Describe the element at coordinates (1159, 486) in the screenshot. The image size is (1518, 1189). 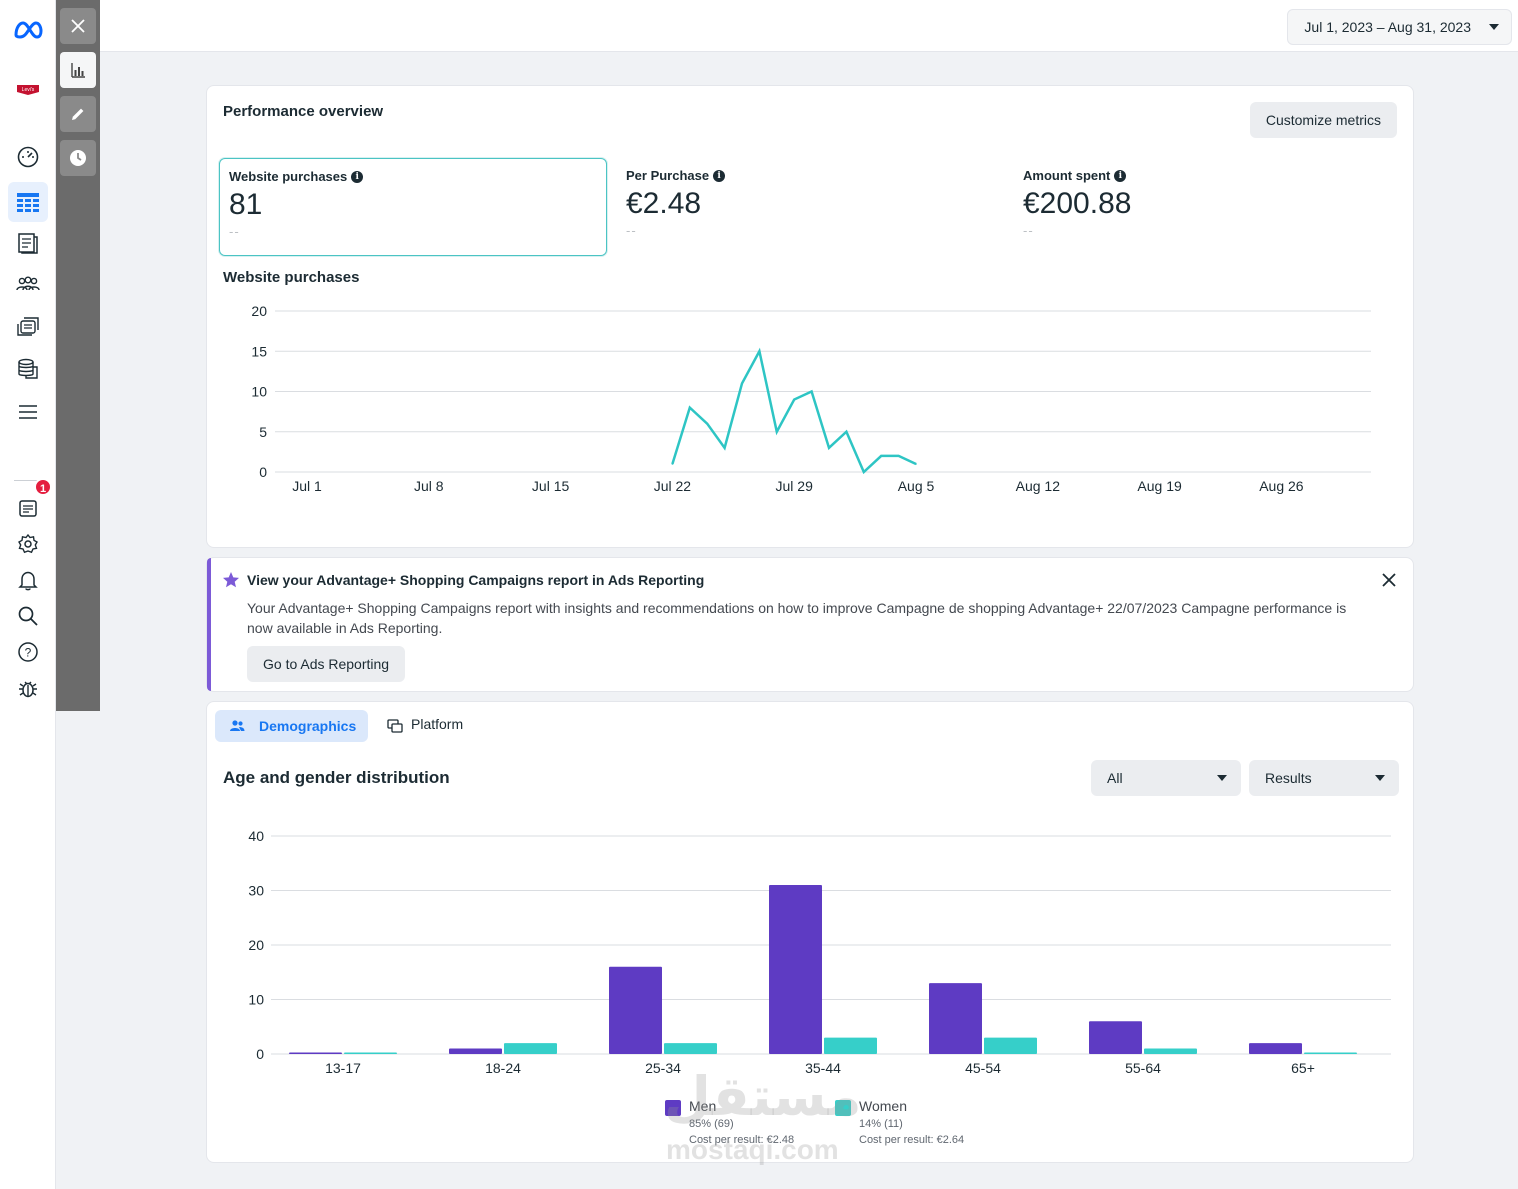
I see `x-tick-label: Aug 19` at that location.